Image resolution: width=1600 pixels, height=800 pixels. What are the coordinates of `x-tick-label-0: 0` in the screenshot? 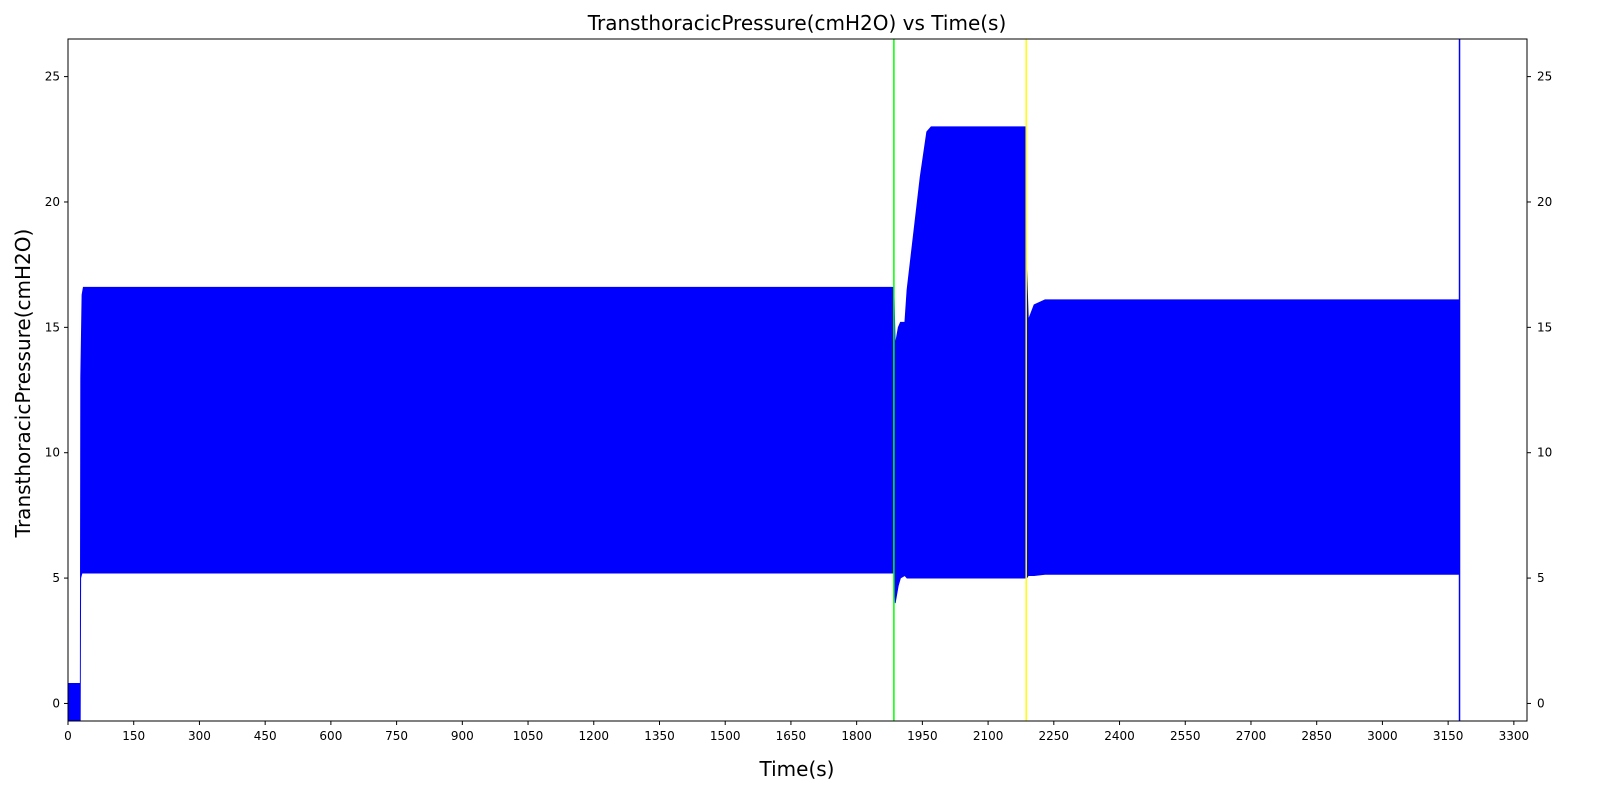 It's located at (68, 736).